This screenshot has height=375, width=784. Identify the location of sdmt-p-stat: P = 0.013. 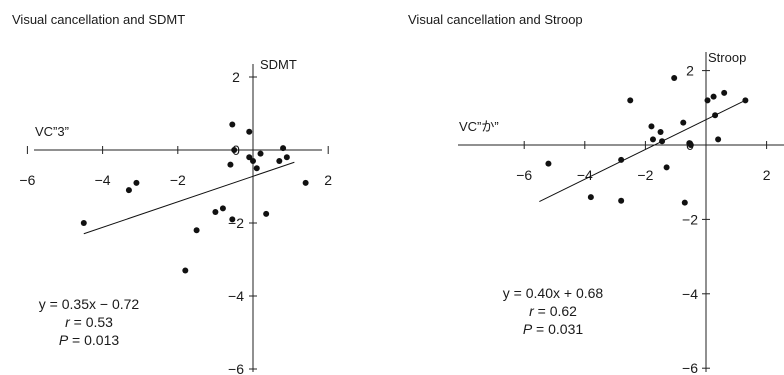
(89, 340).